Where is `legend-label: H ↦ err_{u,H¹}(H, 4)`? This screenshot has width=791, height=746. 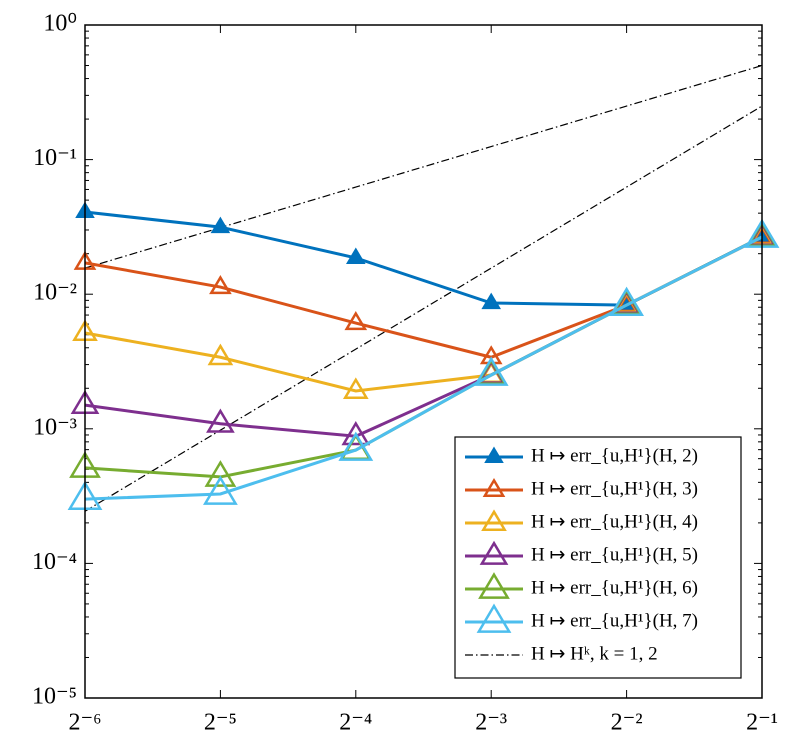 legend-label: H ↦ err_{u,H¹}(H, 4) is located at coordinates (614, 521).